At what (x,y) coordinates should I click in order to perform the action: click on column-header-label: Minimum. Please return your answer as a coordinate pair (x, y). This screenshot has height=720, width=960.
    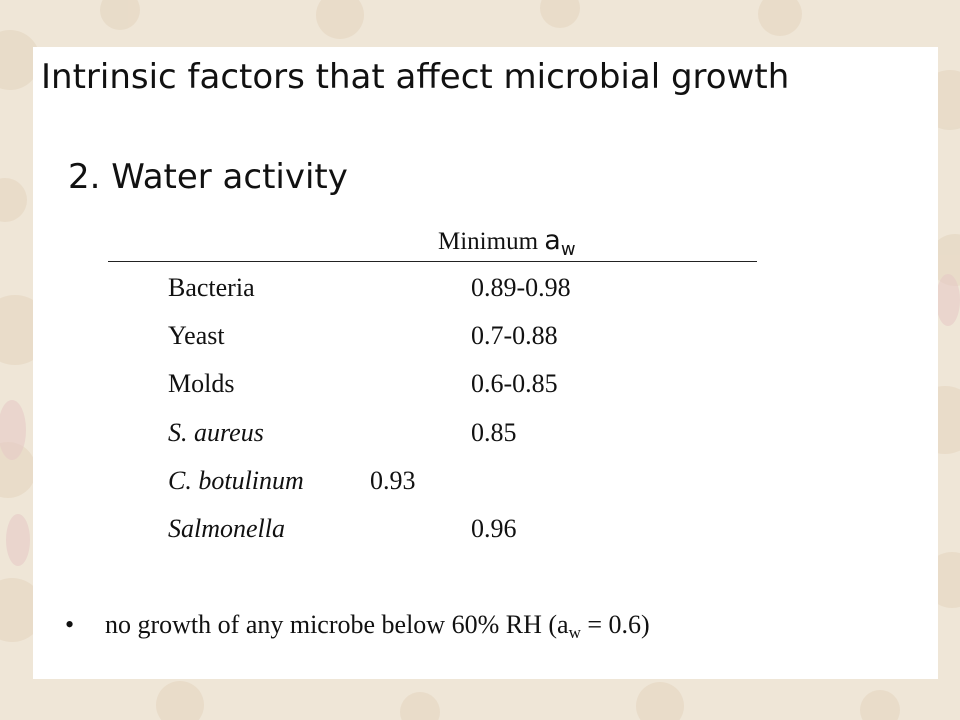
    Looking at the image, I should click on (491, 241).